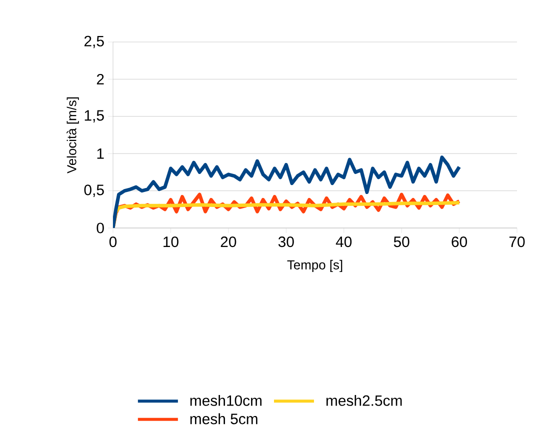 Image resolution: width=545 pixels, height=443 pixels. What do you see at coordinates (94, 42) in the screenshot?
I see `y-tick-label: 2,5` at bounding box center [94, 42].